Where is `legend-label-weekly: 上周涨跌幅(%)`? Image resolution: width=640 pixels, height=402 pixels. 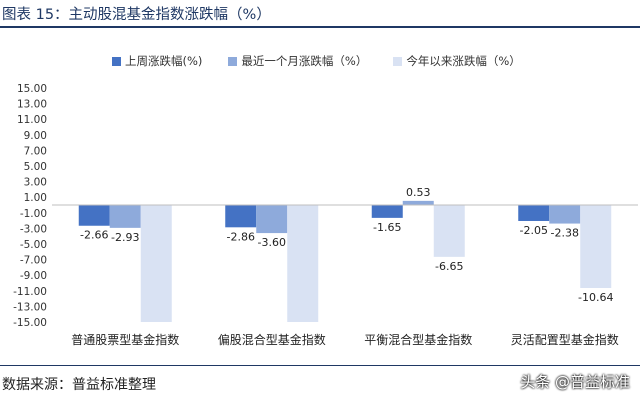 legend-label-weekly: 上周涨跌幅(%) is located at coordinates (164, 61).